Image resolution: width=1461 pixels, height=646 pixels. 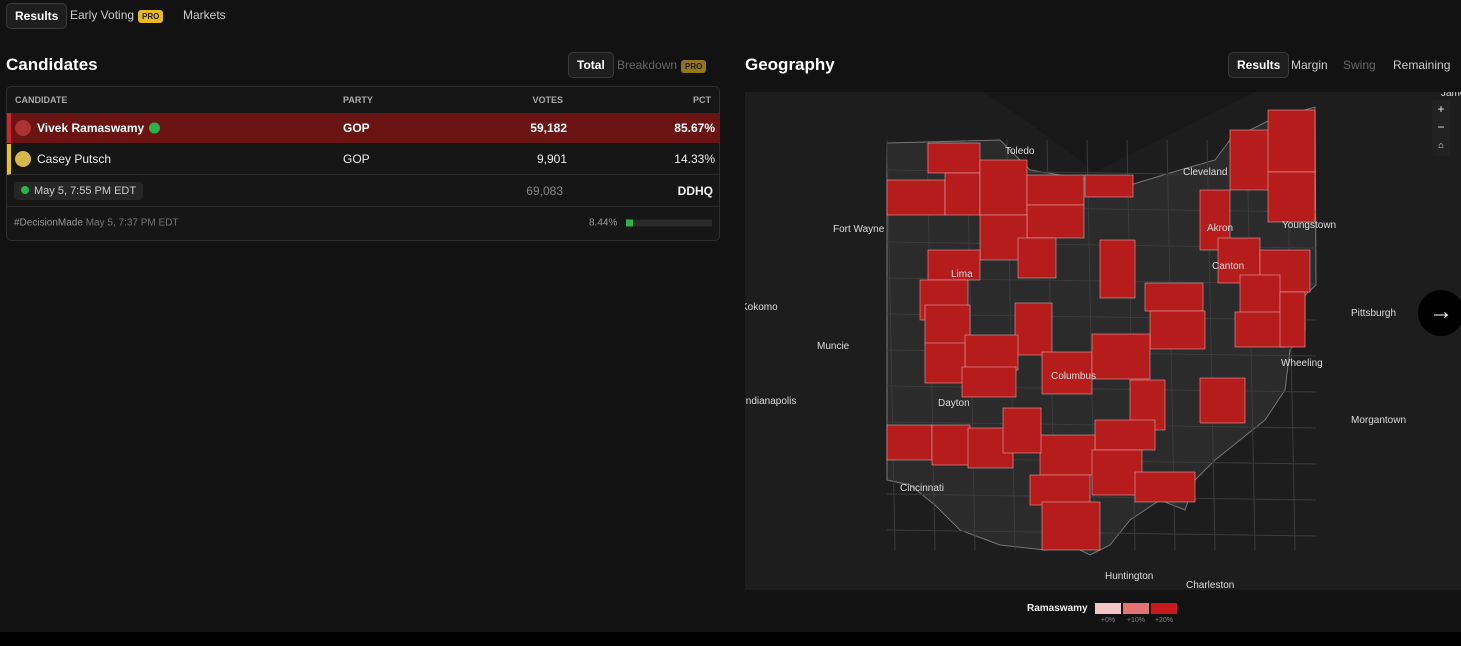 What do you see at coordinates (833, 346) in the screenshot?
I see `place-label: Muncie` at bounding box center [833, 346].